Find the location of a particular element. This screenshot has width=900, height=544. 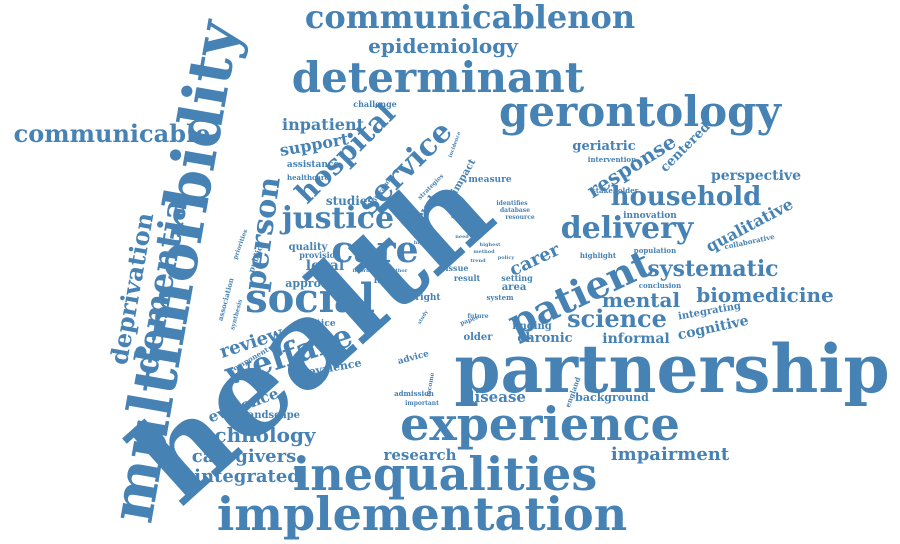

word-database: database is located at coordinates (515, 210).